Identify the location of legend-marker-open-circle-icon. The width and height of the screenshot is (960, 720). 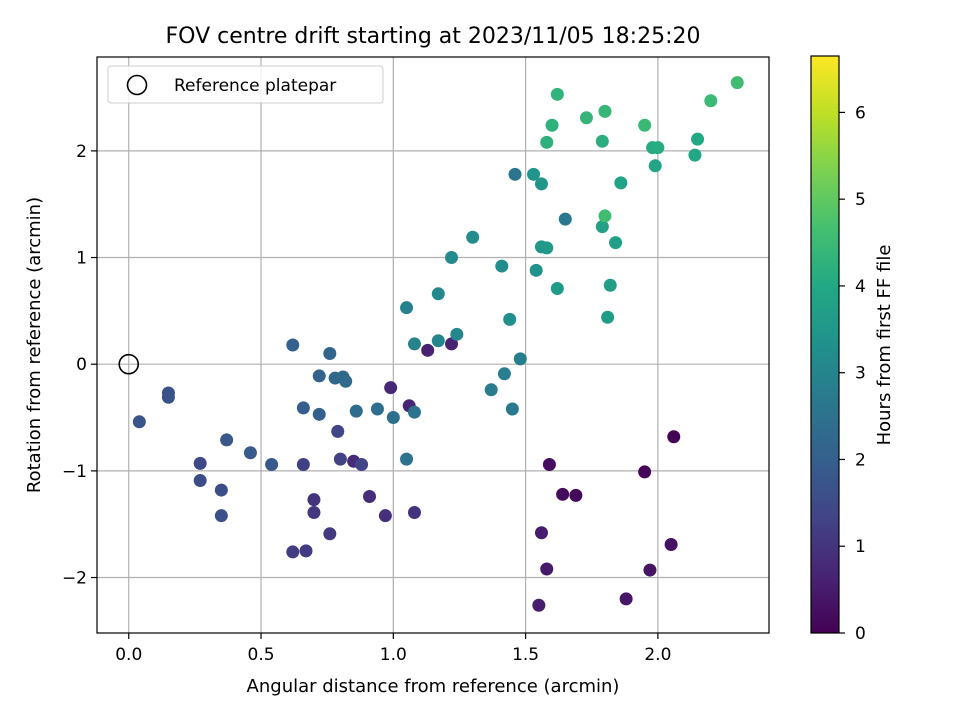
(137, 85).